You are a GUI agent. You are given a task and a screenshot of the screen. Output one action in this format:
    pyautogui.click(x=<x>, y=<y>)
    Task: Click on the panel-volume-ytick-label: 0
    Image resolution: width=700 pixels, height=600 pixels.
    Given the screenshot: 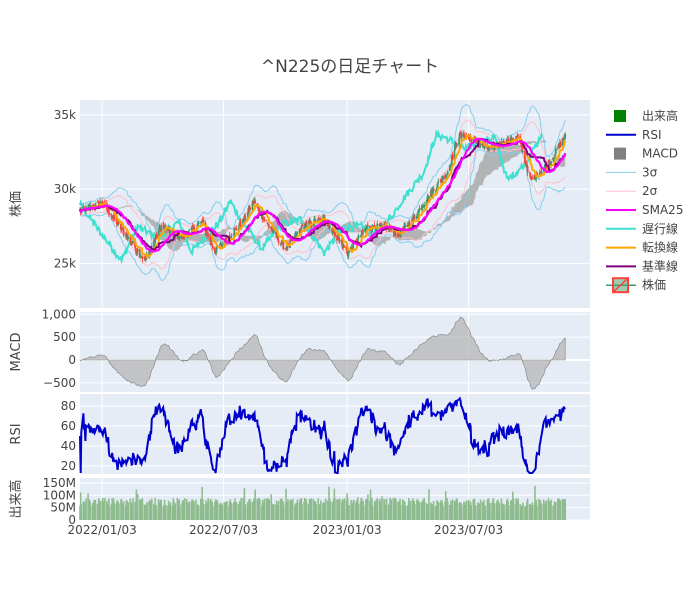 What is the action you would take?
    pyautogui.click(x=72, y=520)
    